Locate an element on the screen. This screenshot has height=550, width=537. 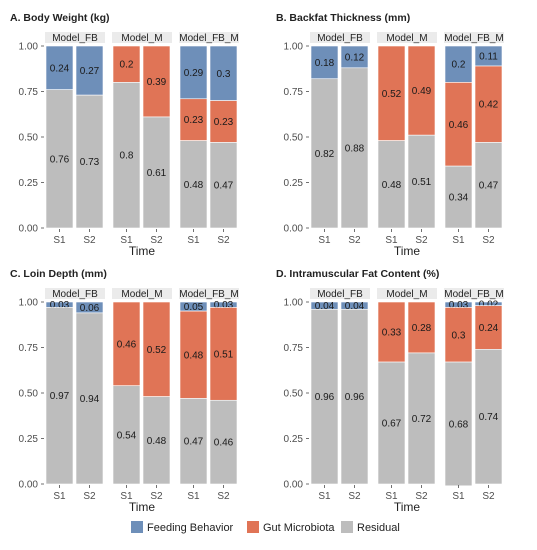
facet-model-fb-m: Model_FB_M 0.29 0.23 0.48 S1 0.3 0.23 0.47 S2 is located at coordinates (209, 139).